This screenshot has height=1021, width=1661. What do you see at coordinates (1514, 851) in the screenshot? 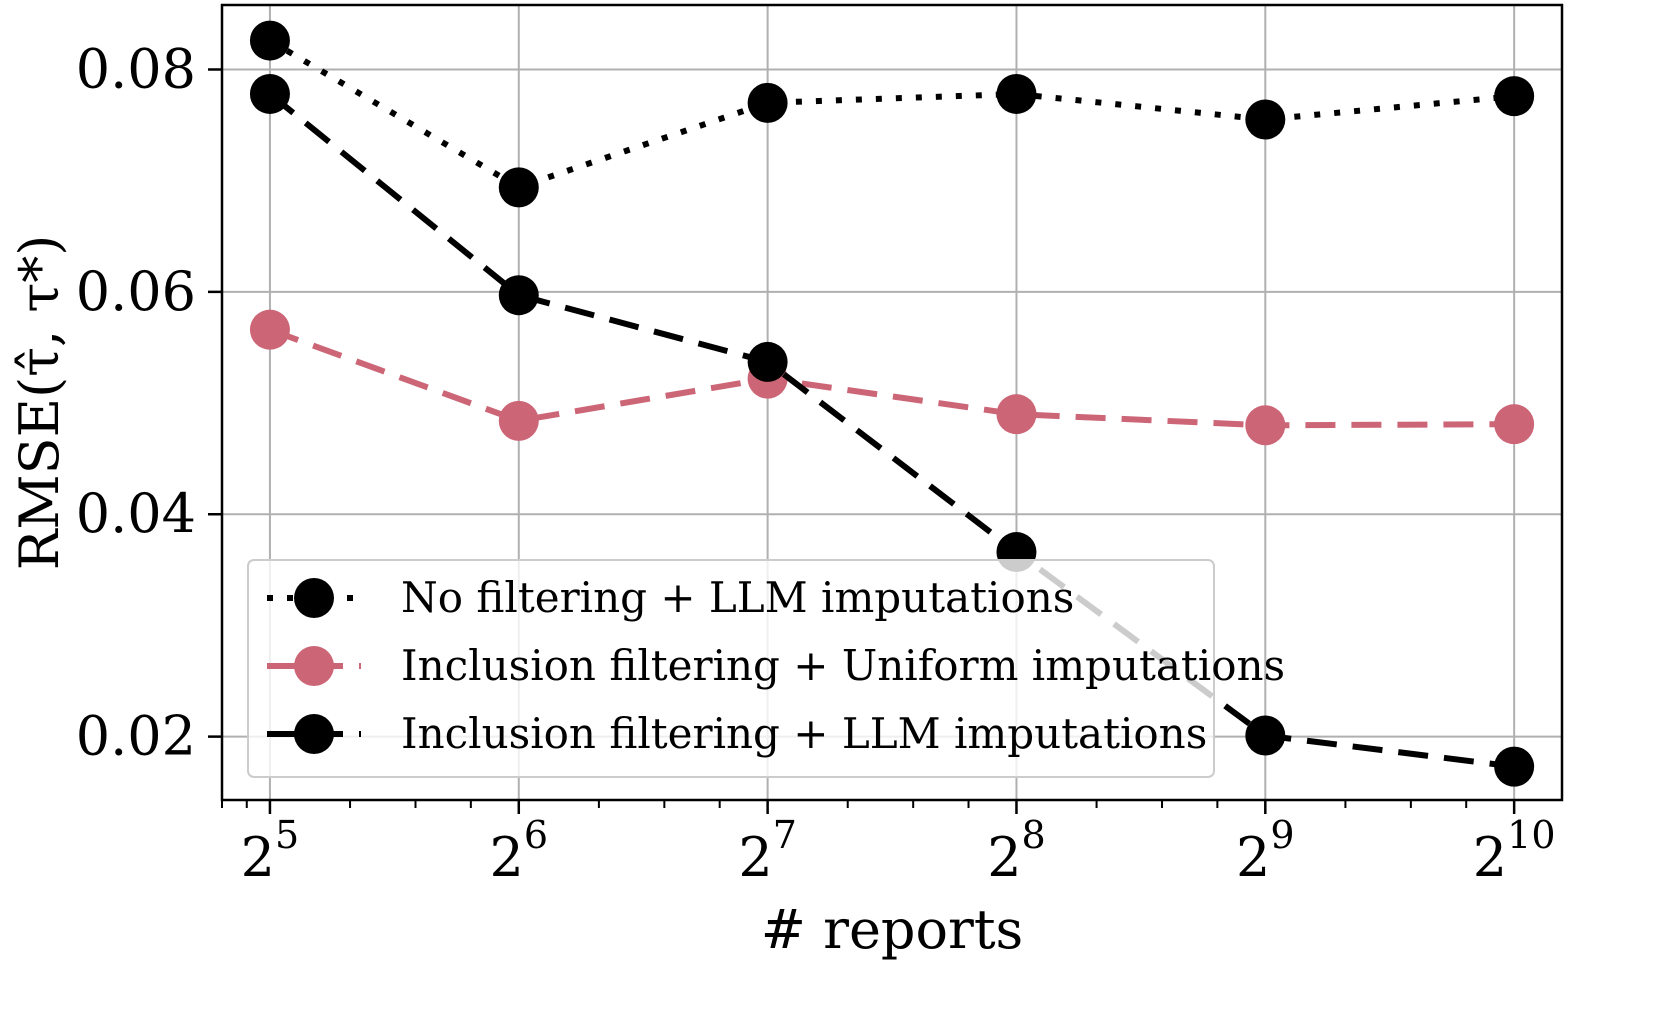
I see `x-tick-label: 210` at bounding box center [1514, 851].